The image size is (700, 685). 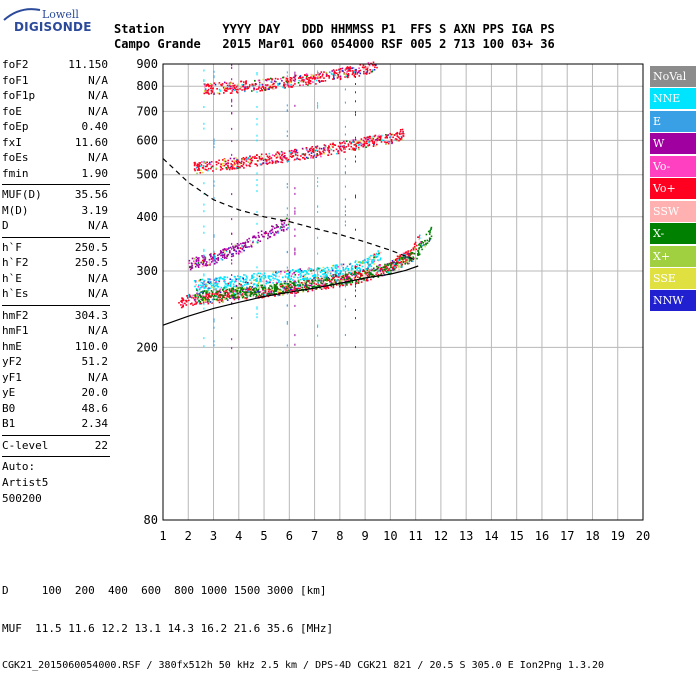 I want to click on x-tick-label: 10, so click(x=390, y=536).